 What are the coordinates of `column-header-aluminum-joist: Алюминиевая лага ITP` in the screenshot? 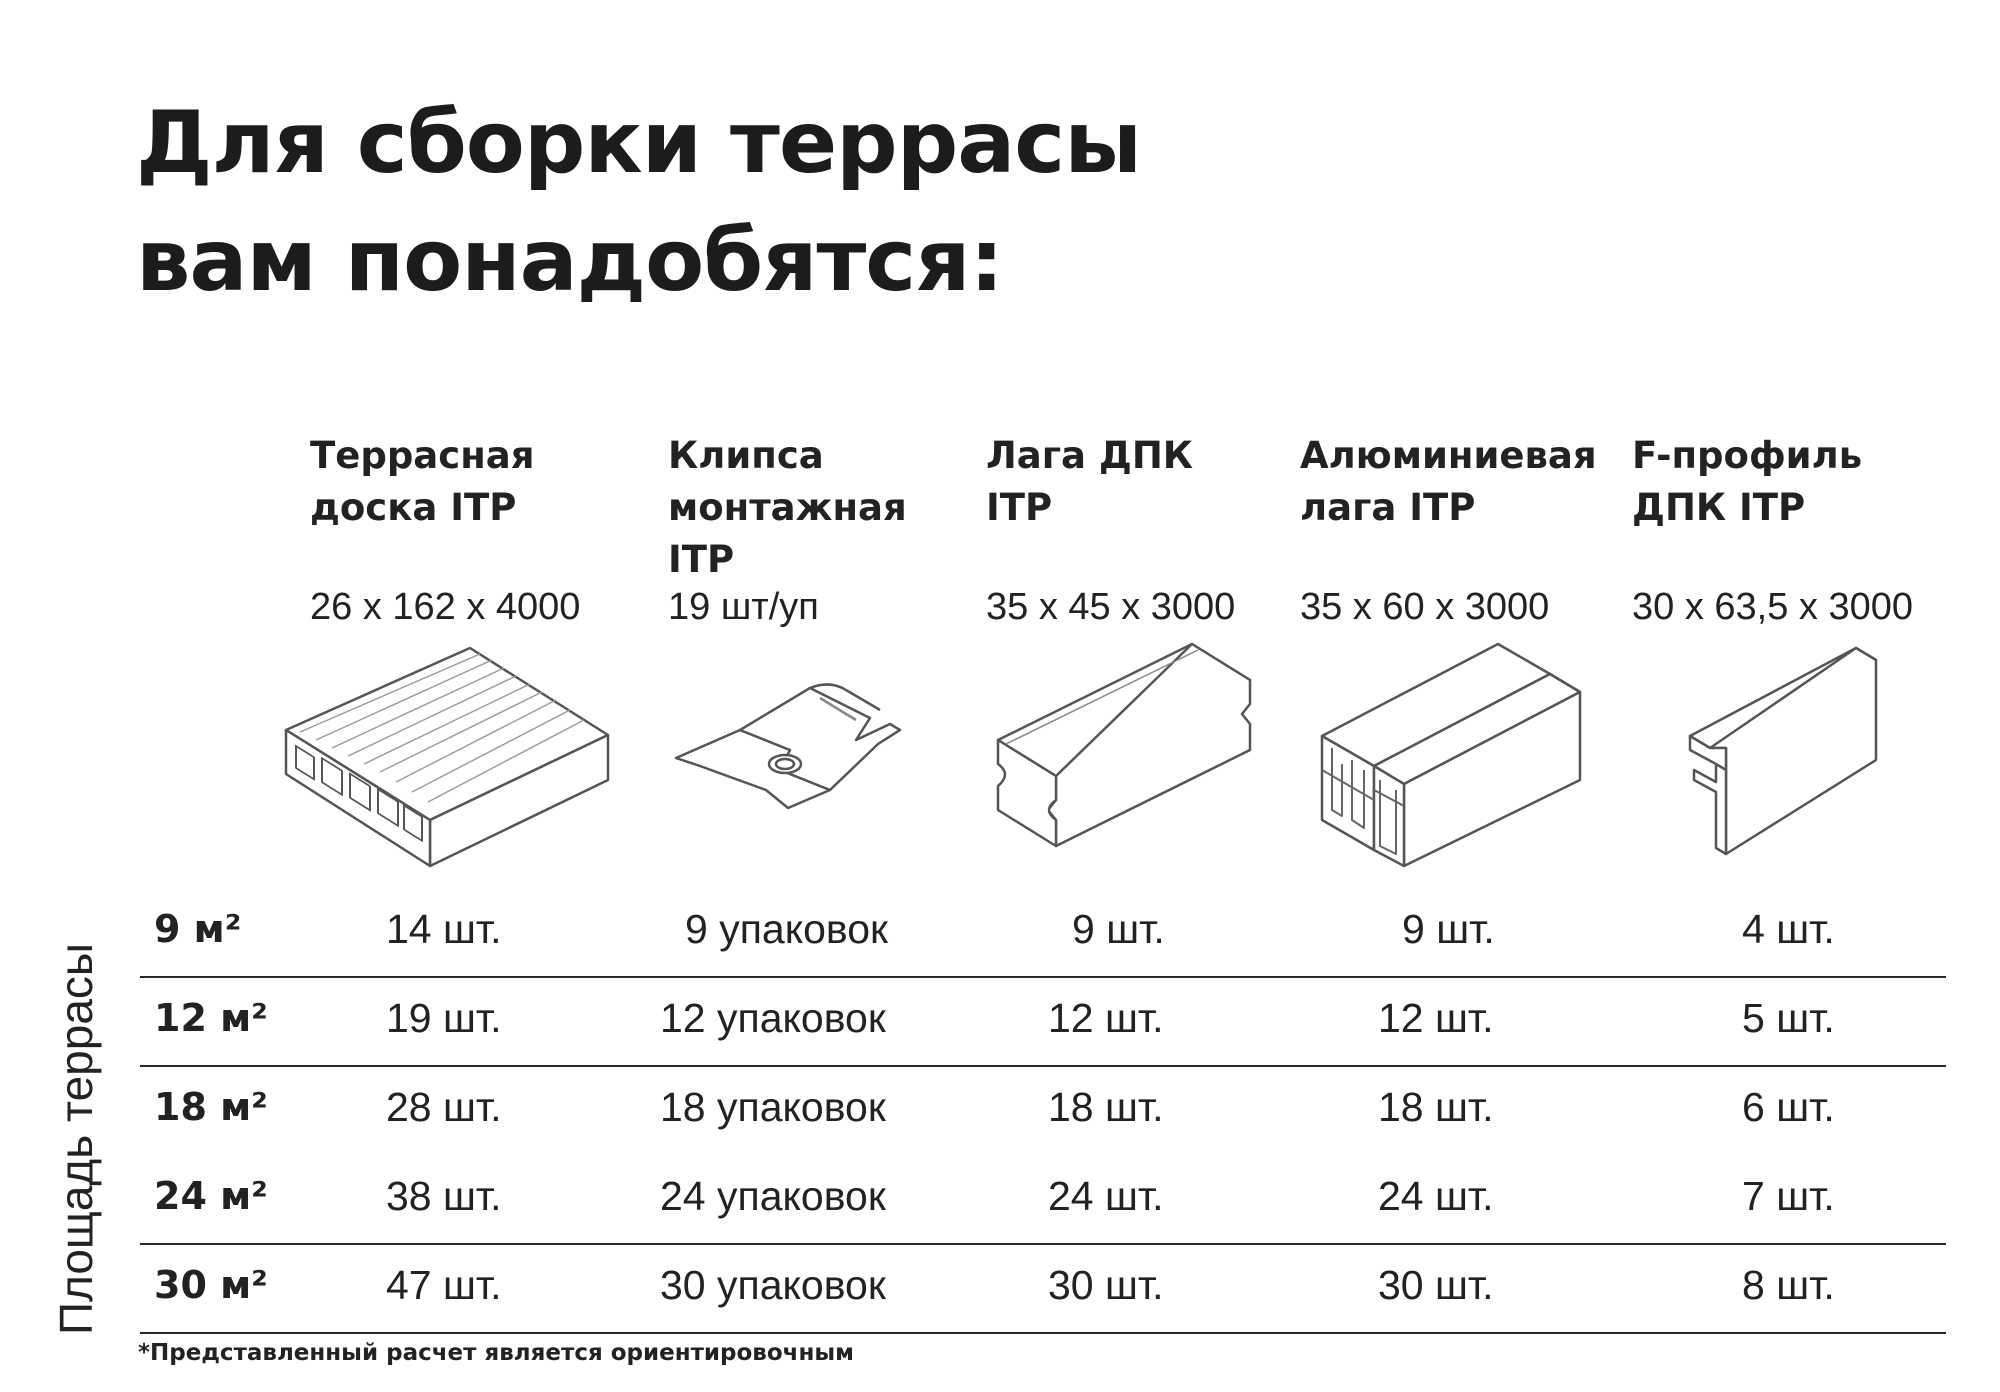 It's located at (1448, 482).